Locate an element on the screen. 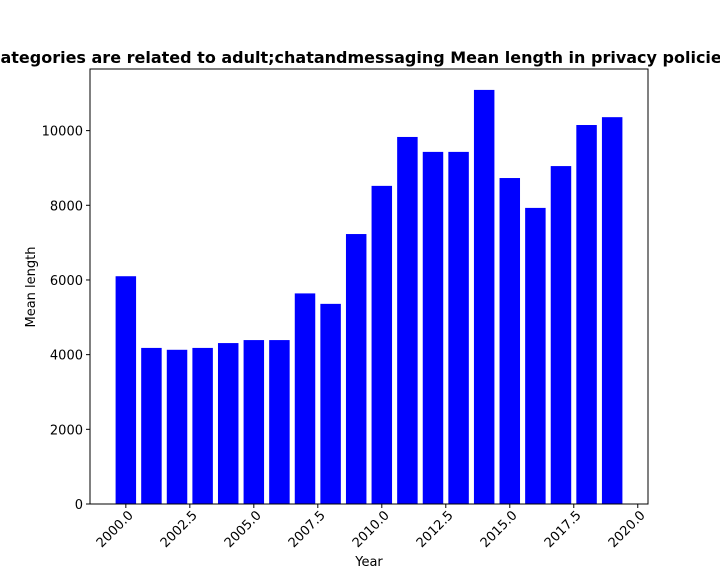 The width and height of the screenshot is (720, 576). y-tick-label: 4000 is located at coordinates (66, 356).